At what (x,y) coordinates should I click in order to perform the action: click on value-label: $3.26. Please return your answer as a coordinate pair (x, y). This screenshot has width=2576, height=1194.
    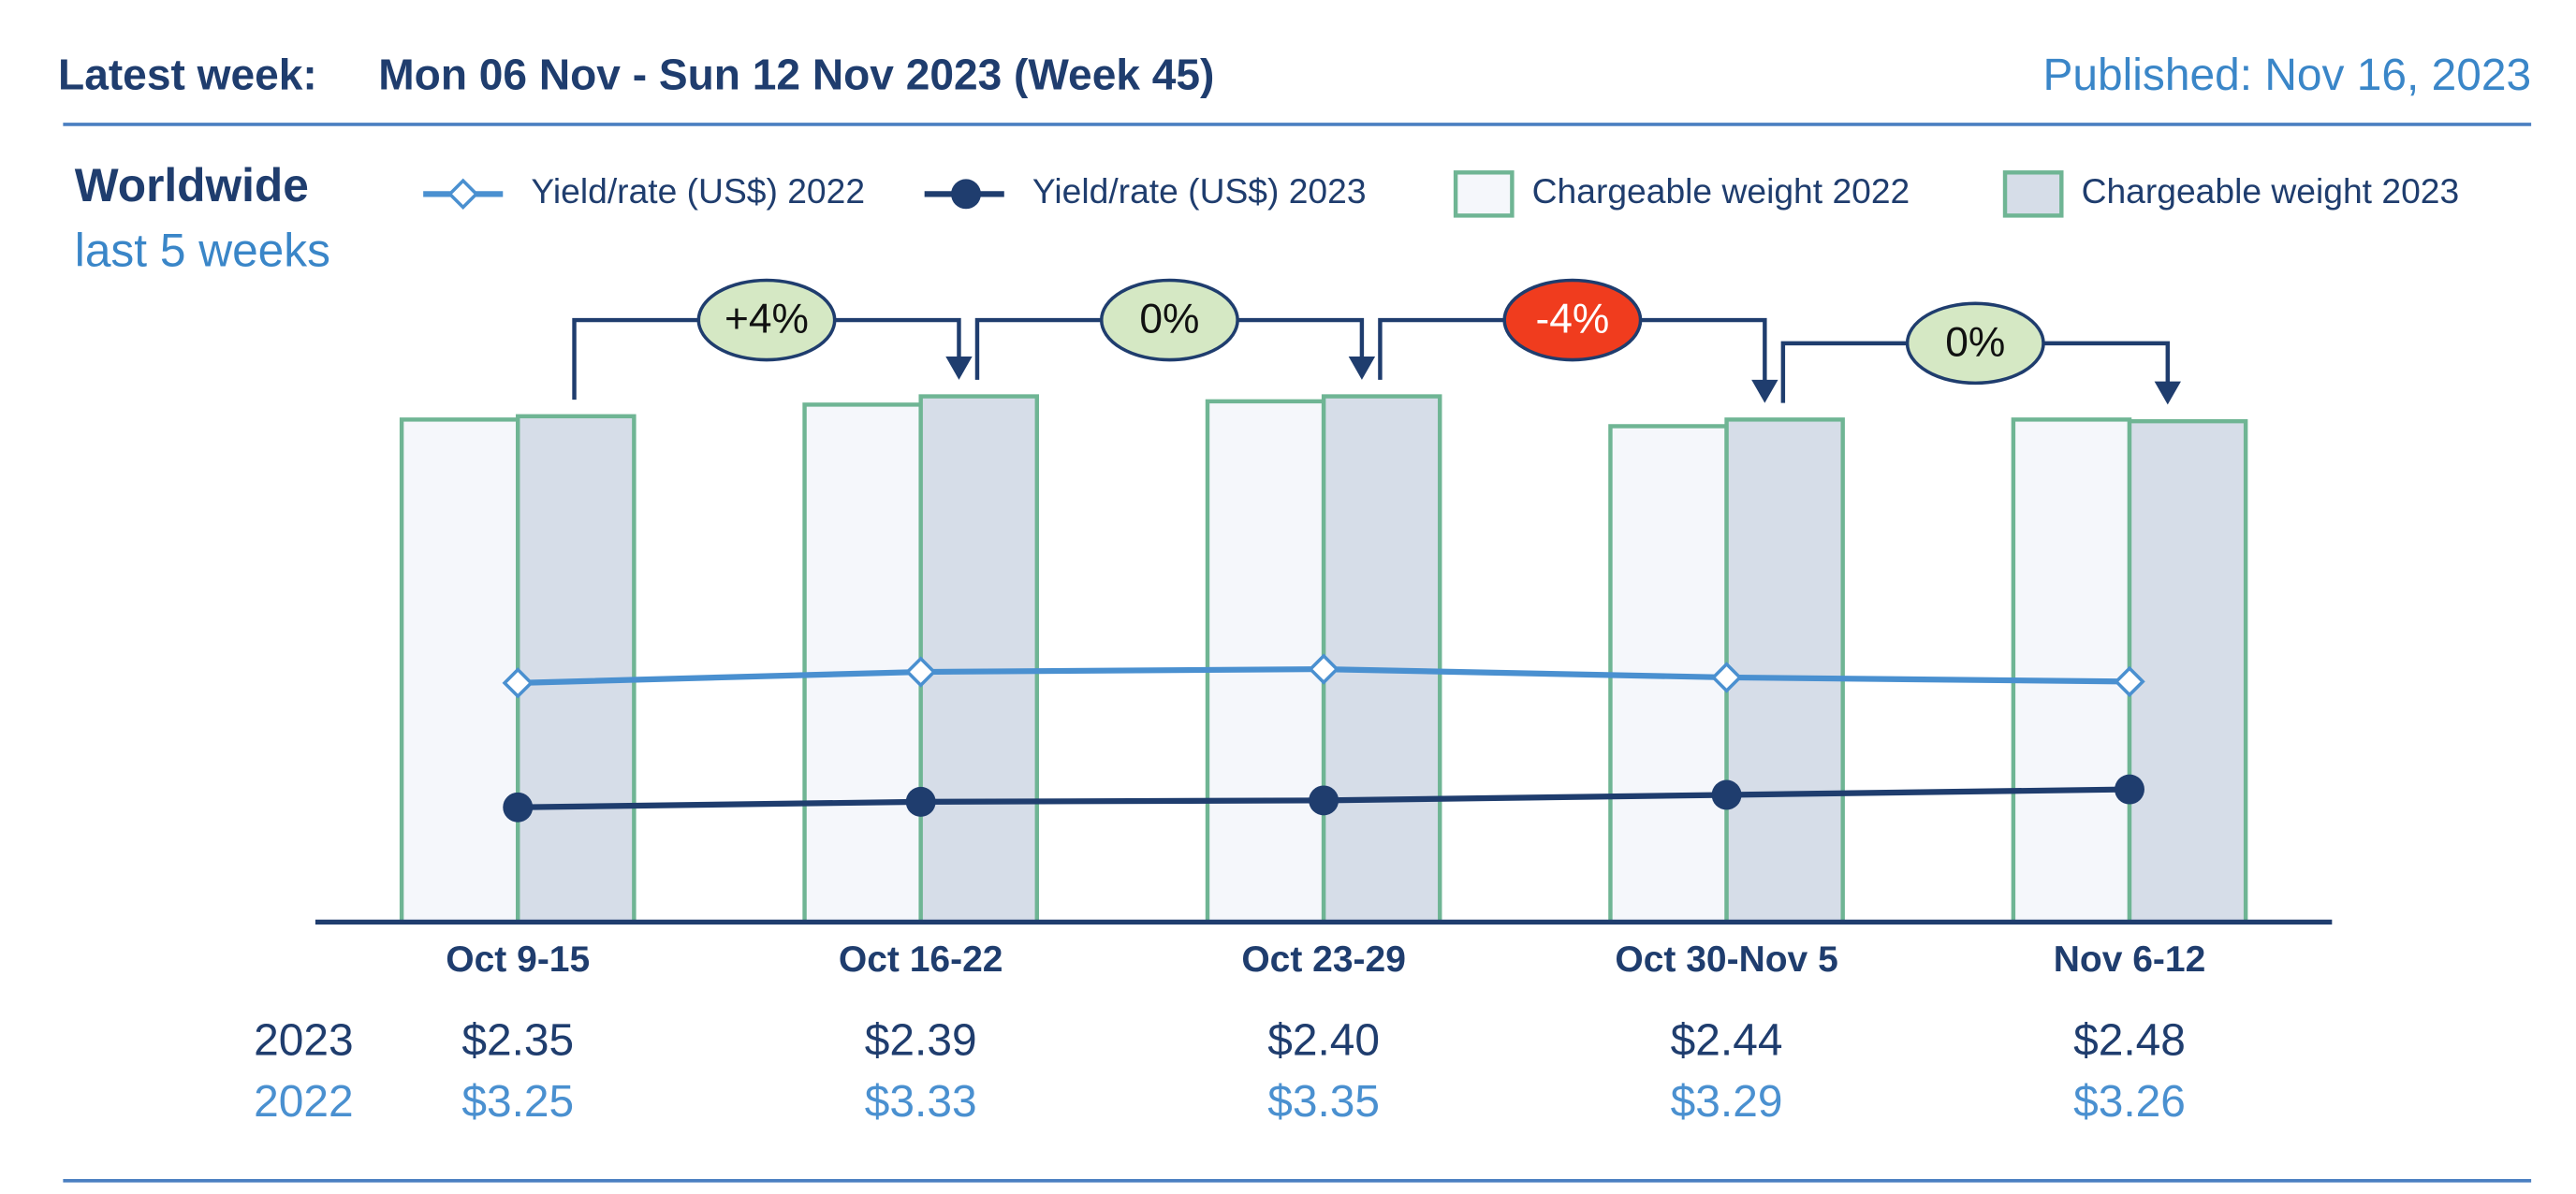
    Looking at the image, I should click on (2129, 1102).